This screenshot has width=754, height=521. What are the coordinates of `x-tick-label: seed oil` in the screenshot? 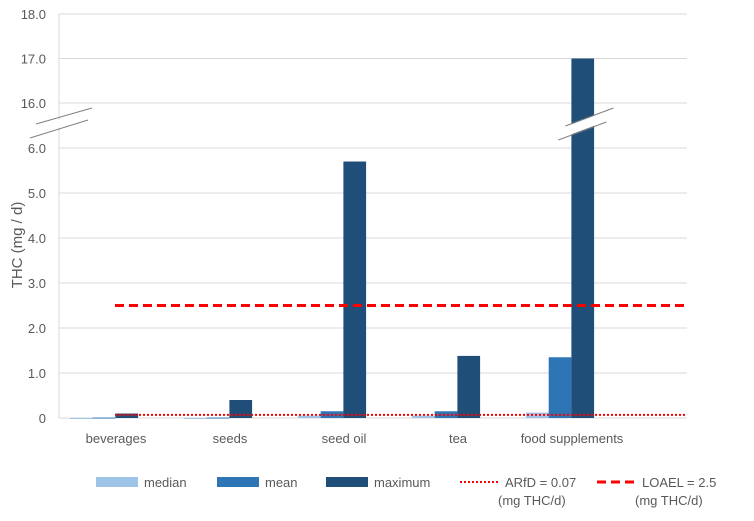 It's located at (344, 438).